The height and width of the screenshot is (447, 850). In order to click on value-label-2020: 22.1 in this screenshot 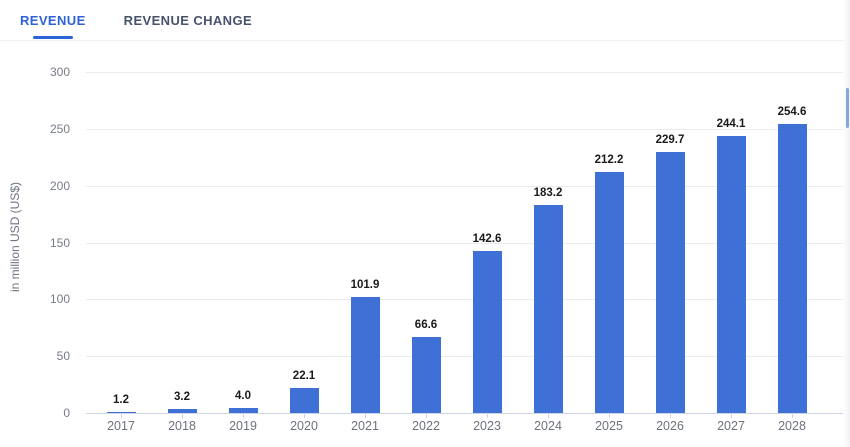, I will do `click(304, 375)`.